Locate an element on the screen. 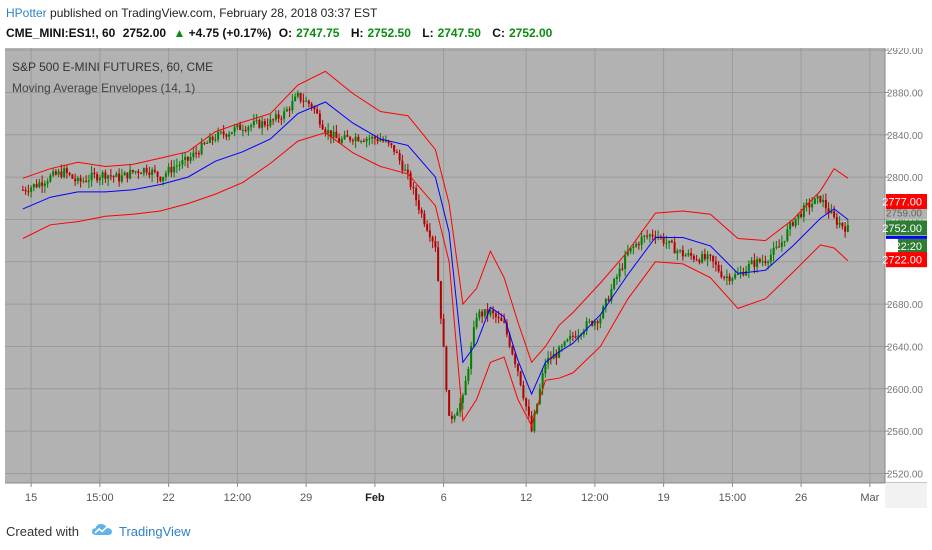 The width and height of the screenshot is (932, 550). partial-price-text: 2759.00 is located at coordinates (904, 214).